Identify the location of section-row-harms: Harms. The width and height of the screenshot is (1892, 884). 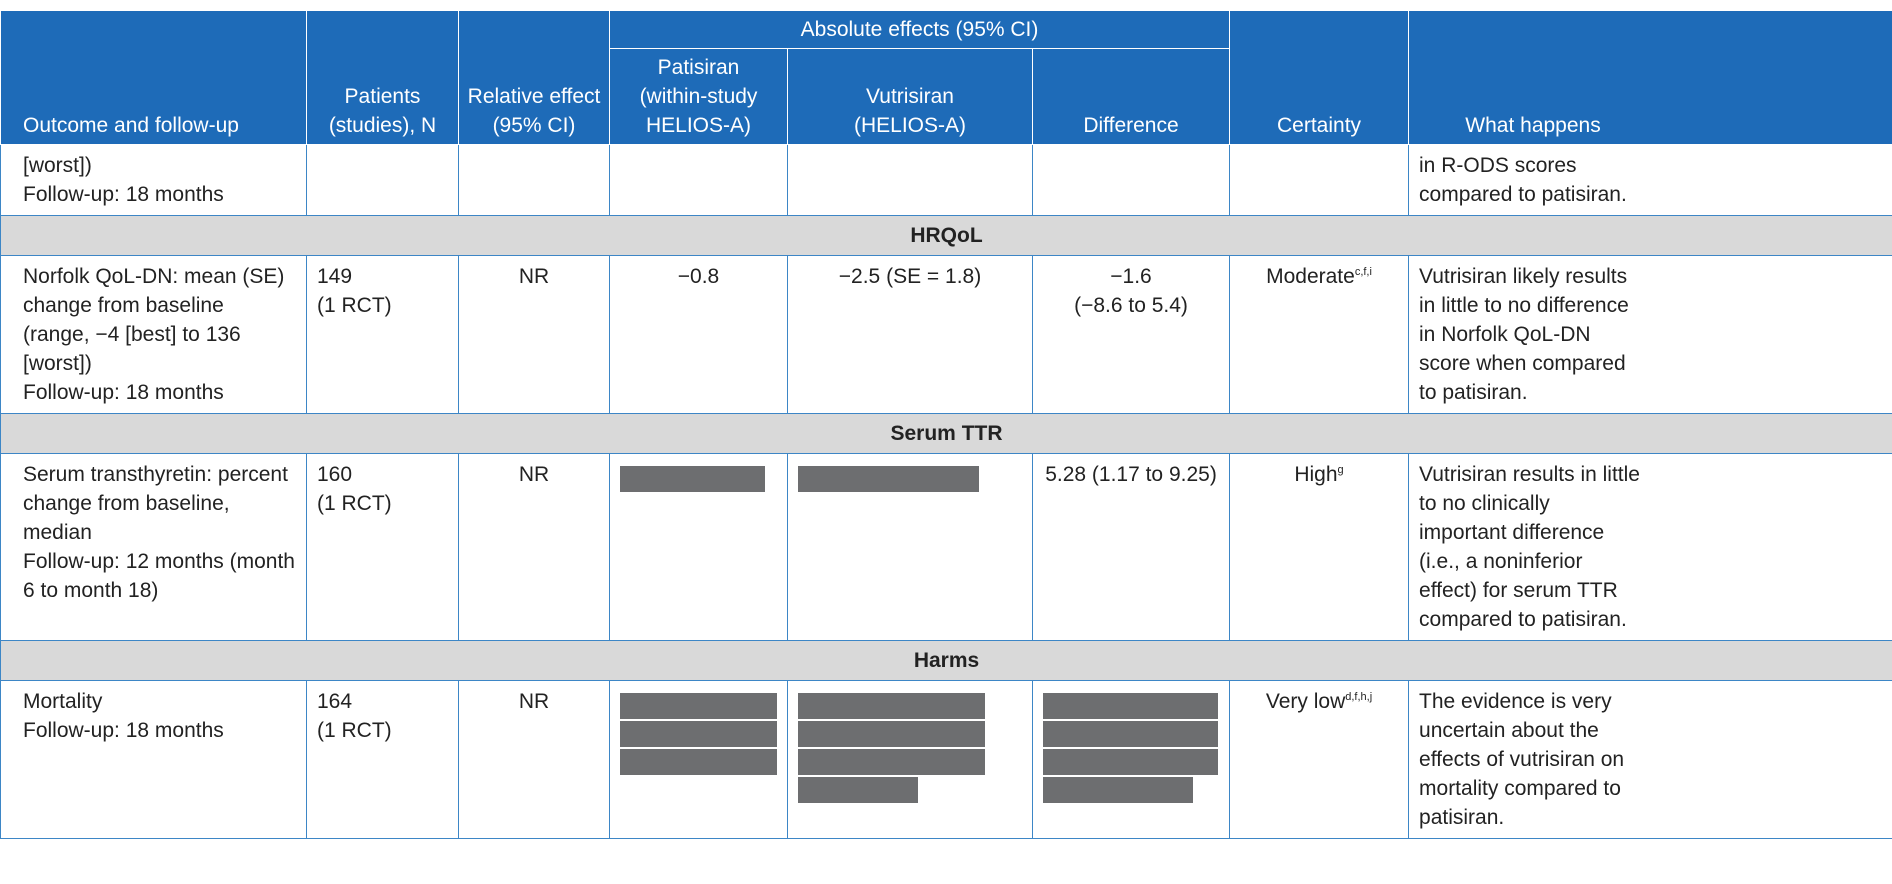
(946, 660).